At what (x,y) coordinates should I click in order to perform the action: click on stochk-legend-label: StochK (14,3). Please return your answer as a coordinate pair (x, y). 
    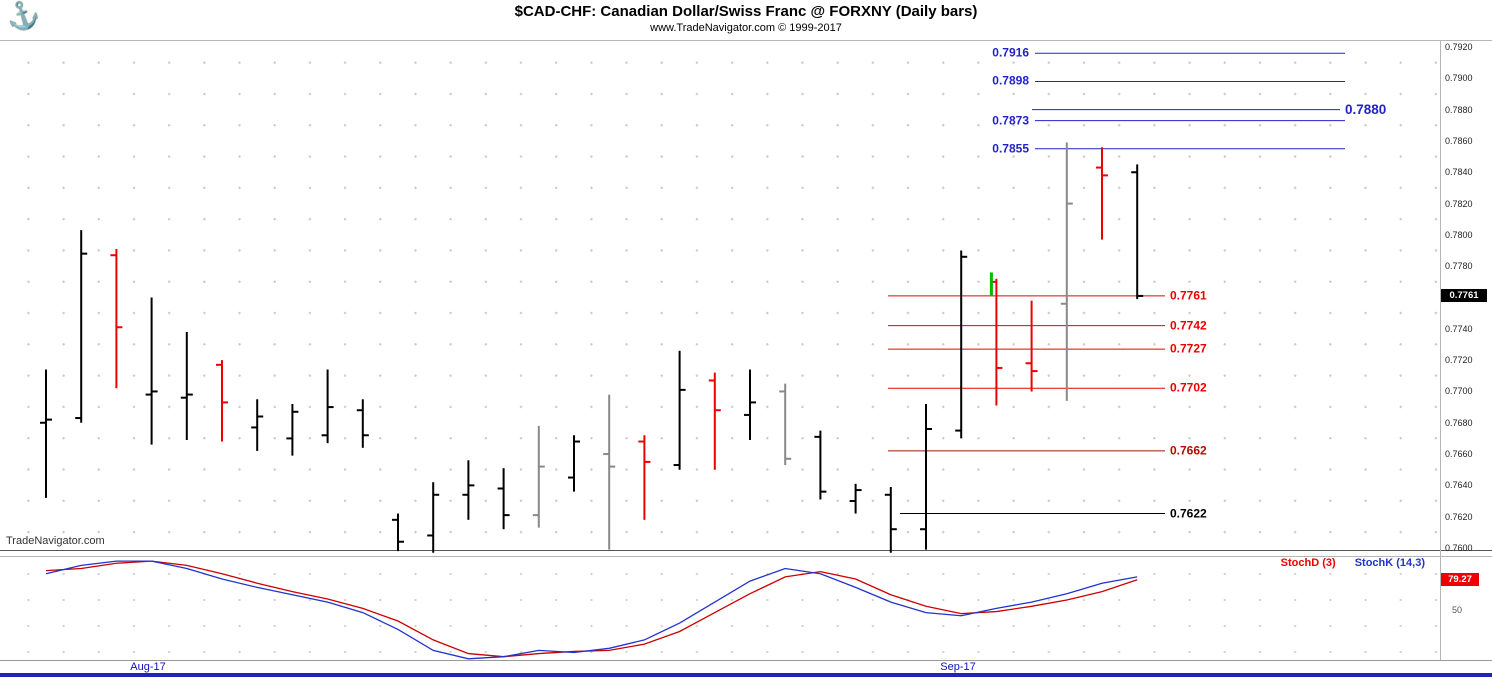
    Looking at the image, I should click on (1389, 563).